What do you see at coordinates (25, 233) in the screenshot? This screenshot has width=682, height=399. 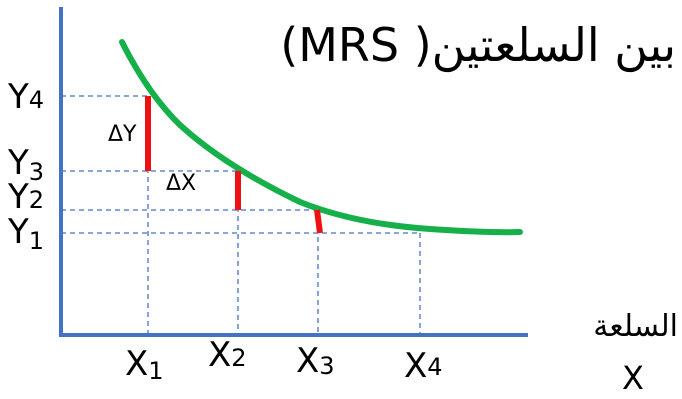 I see `y1-label: Y1` at bounding box center [25, 233].